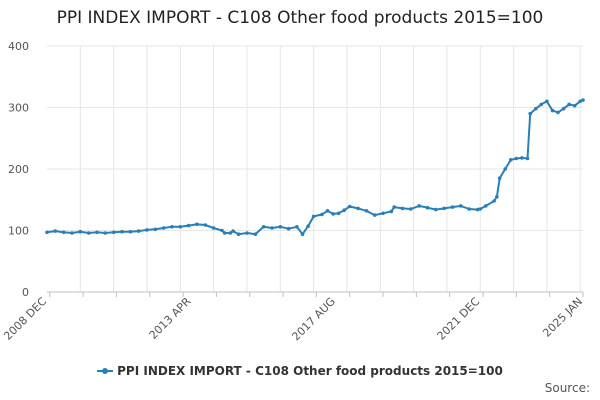 The width and height of the screenshot is (600, 400). What do you see at coordinates (18, 108) in the screenshot?
I see `y-tick-label: 300` at bounding box center [18, 108].